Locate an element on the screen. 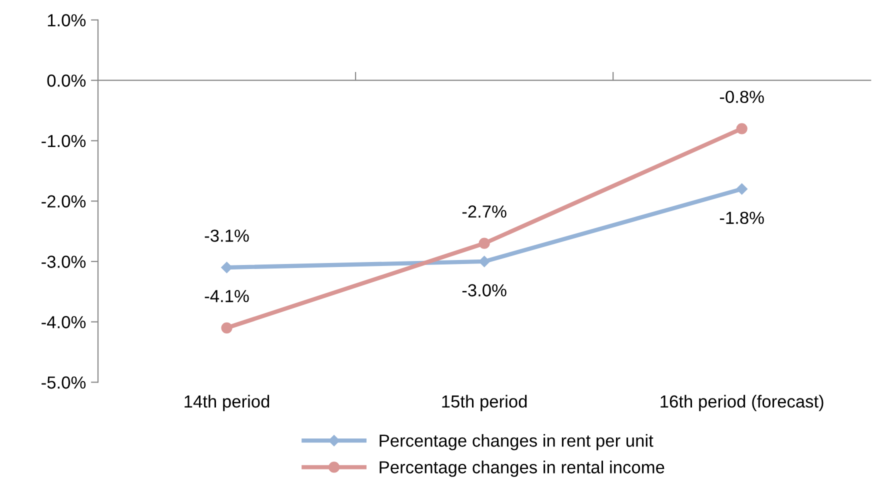 The width and height of the screenshot is (875, 499). y-tick-label: -4.0% is located at coordinates (64, 322).